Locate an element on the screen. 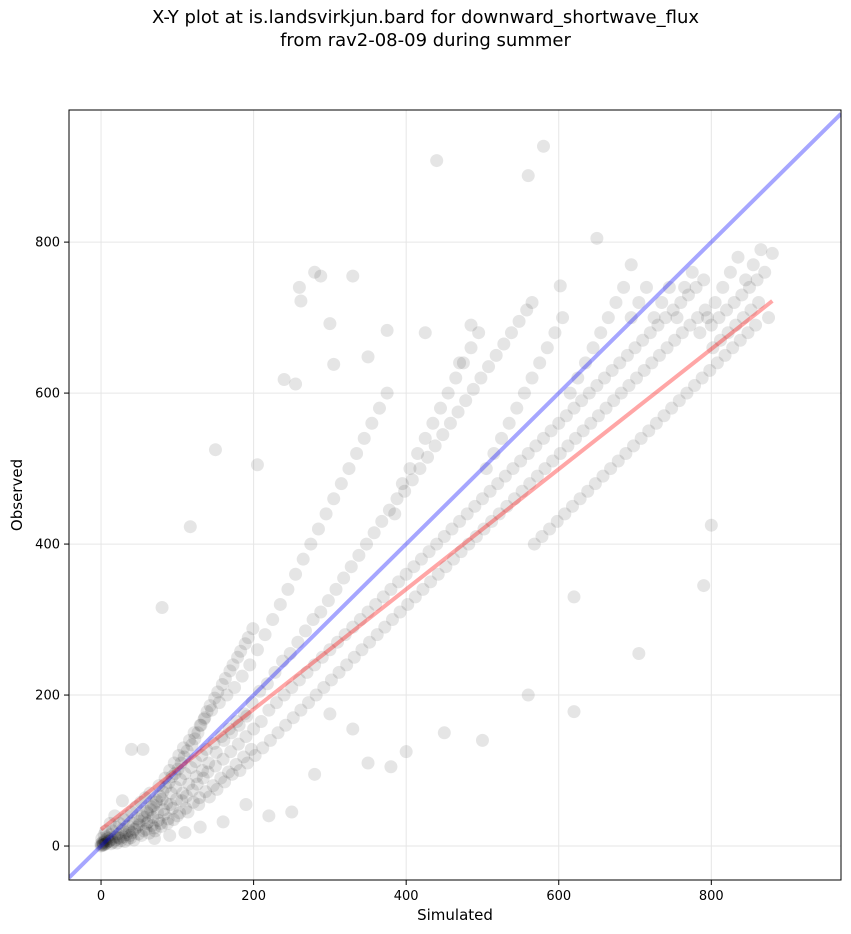  y-tick-label: 600 is located at coordinates (47, 394).